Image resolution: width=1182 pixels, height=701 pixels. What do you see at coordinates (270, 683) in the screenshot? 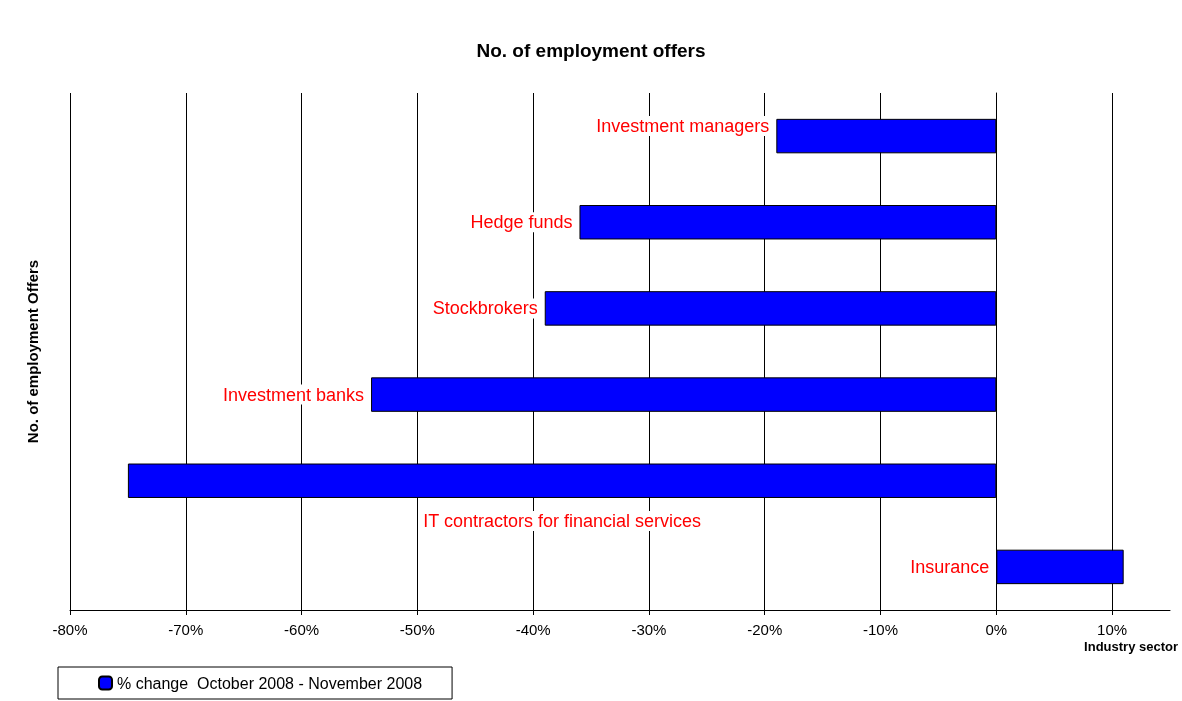
I see `legend-label: % change October 2008 - November 2008` at bounding box center [270, 683].